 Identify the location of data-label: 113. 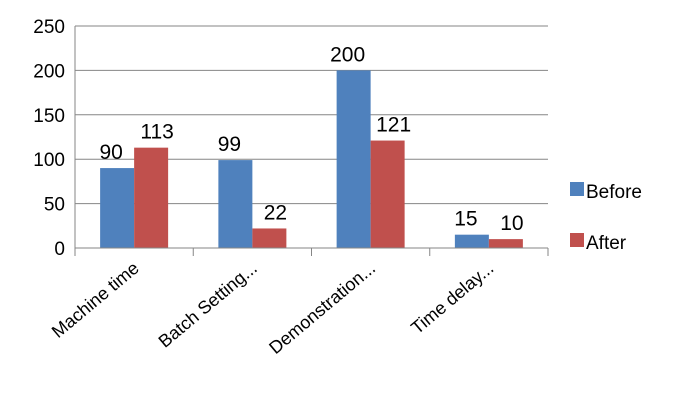
(156, 132).